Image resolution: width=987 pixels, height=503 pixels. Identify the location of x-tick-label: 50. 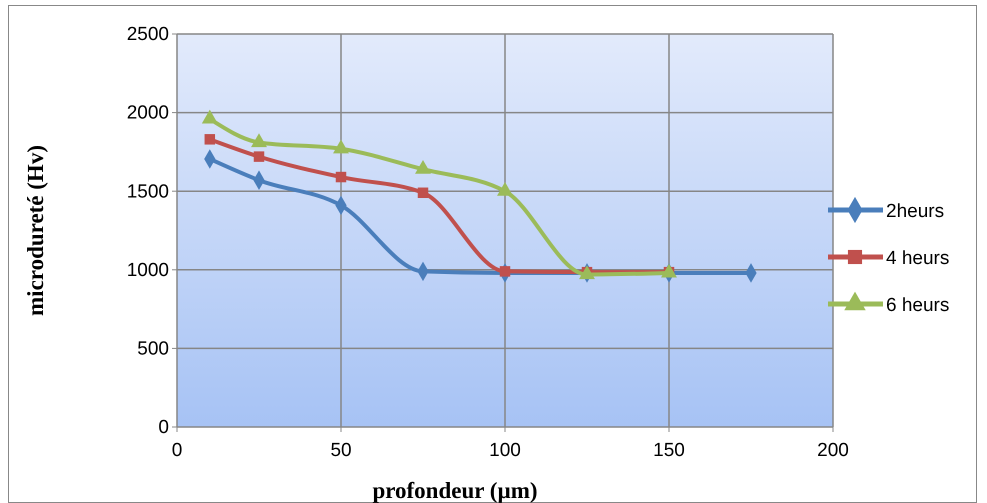
(341, 450).